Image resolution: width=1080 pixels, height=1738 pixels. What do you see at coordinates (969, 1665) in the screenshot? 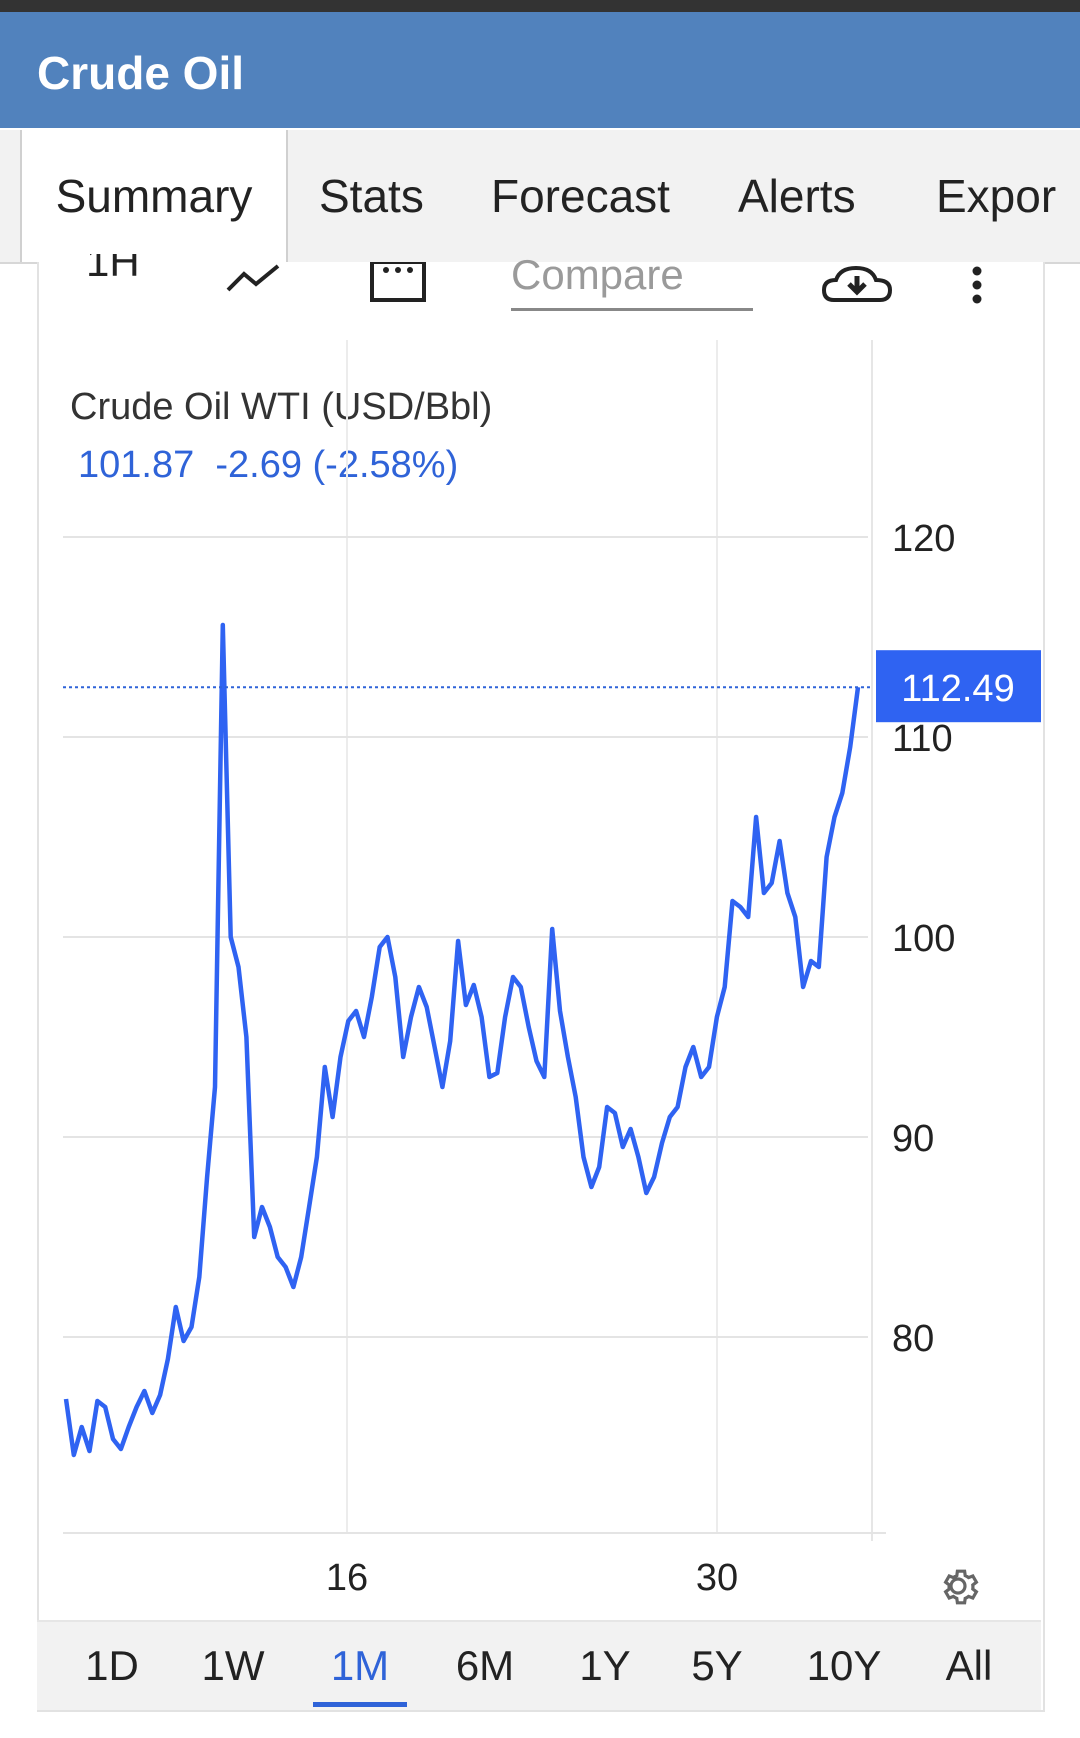
I see `range-all: All` at bounding box center [969, 1665].